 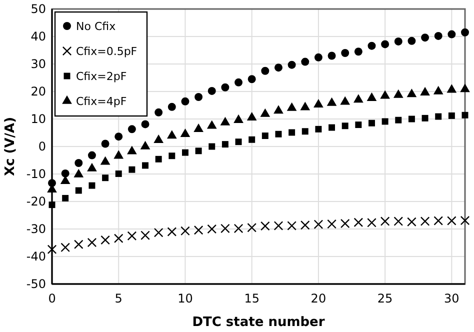 What do you see at coordinates (252, 299) in the screenshot?
I see `x-tick-label: 15` at bounding box center [252, 299].